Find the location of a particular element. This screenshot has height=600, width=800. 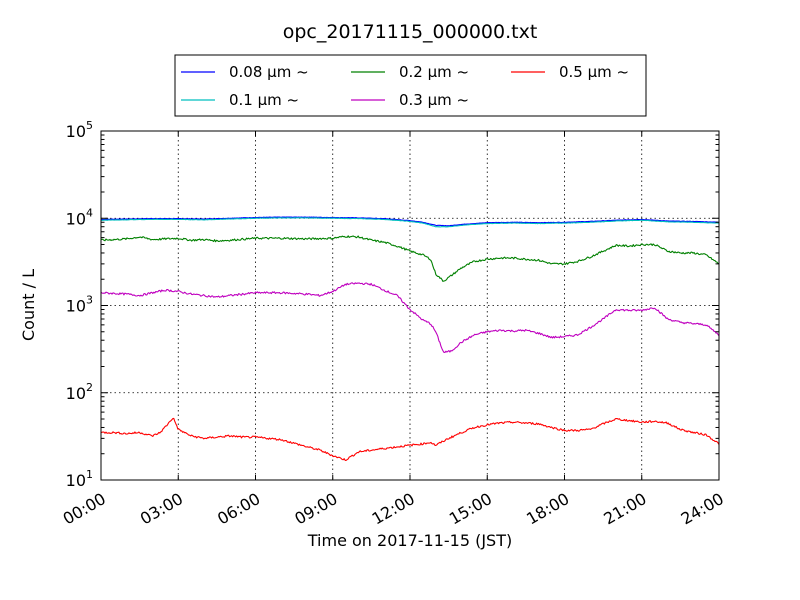

x-tick-label: 12:00 is located at coordinates (393, 509).